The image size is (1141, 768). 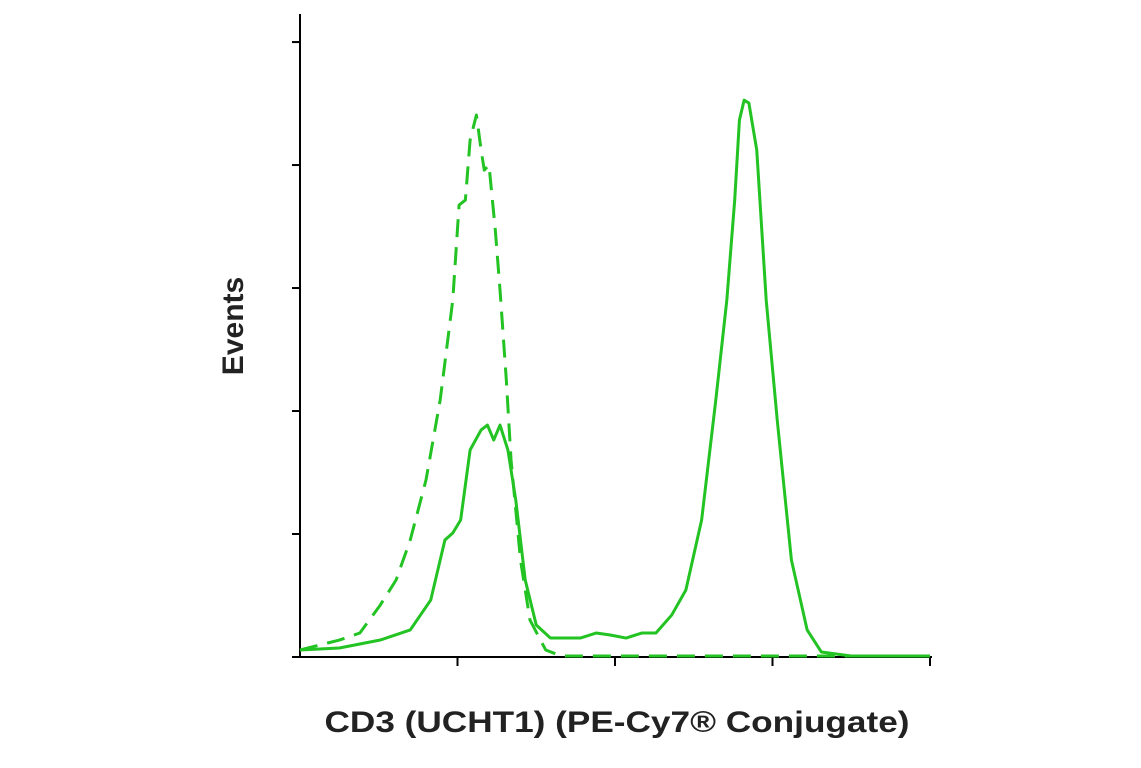 What do you see at coordinates (617, 722) in the screenshot?
I see `x-axis-label: CD3 (UCHT1) (PE-Cy7® Conjugate)` at bounding box center [617, 722].